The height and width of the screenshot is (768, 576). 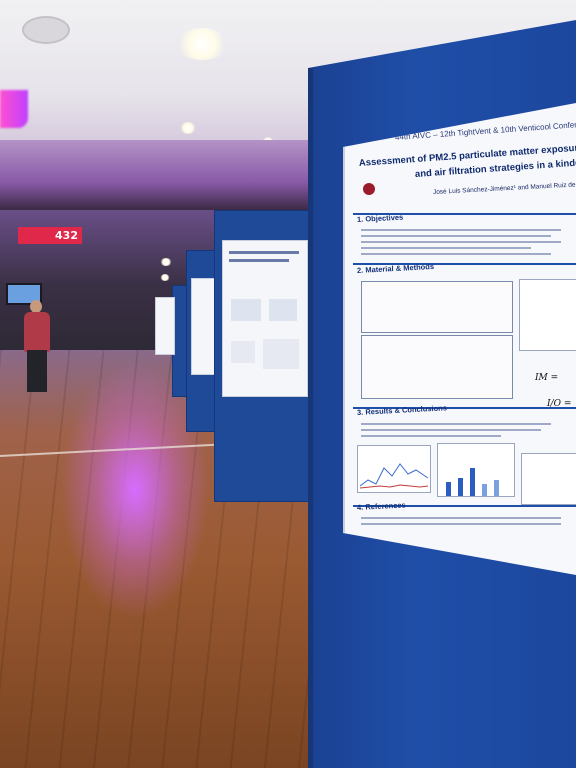 I want to click on ceiling-band, so click(x=165, y=175).